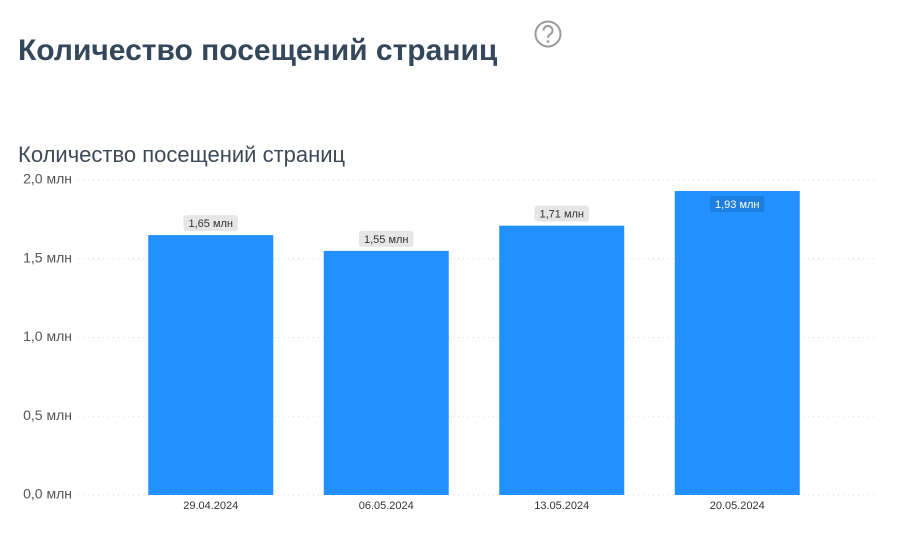  I want to click on value-label: 1,71 млн, so click(561, 215).